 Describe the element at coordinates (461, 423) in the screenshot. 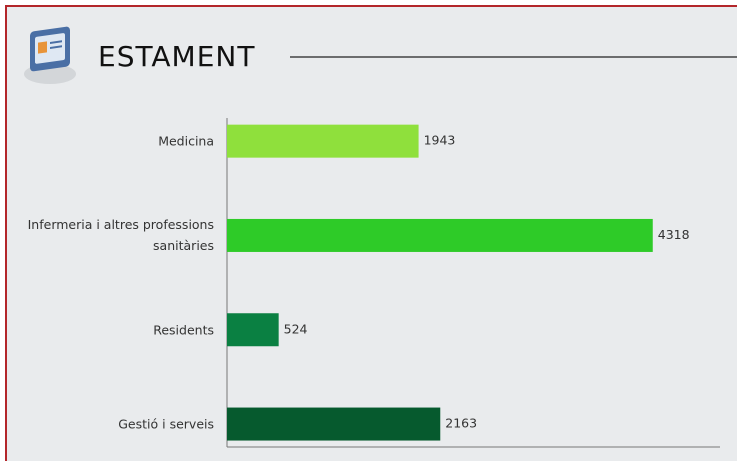

I see `value-label: 2163` at that location.